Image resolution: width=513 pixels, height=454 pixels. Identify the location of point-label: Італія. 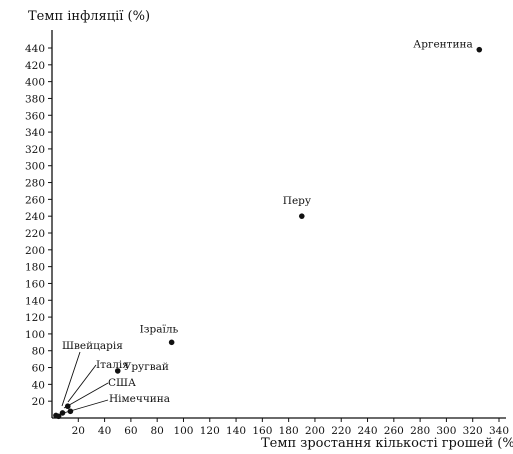
(112, 365).